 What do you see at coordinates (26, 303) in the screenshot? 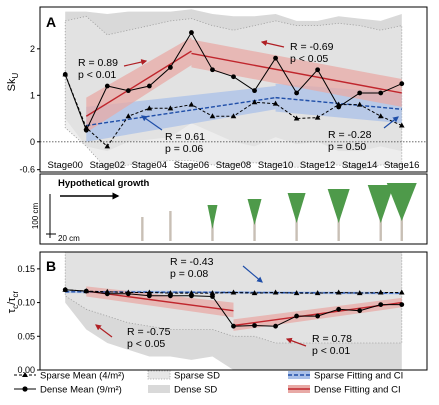
I see `y-tick-label: 0.10` at bounding box center [26, 303].